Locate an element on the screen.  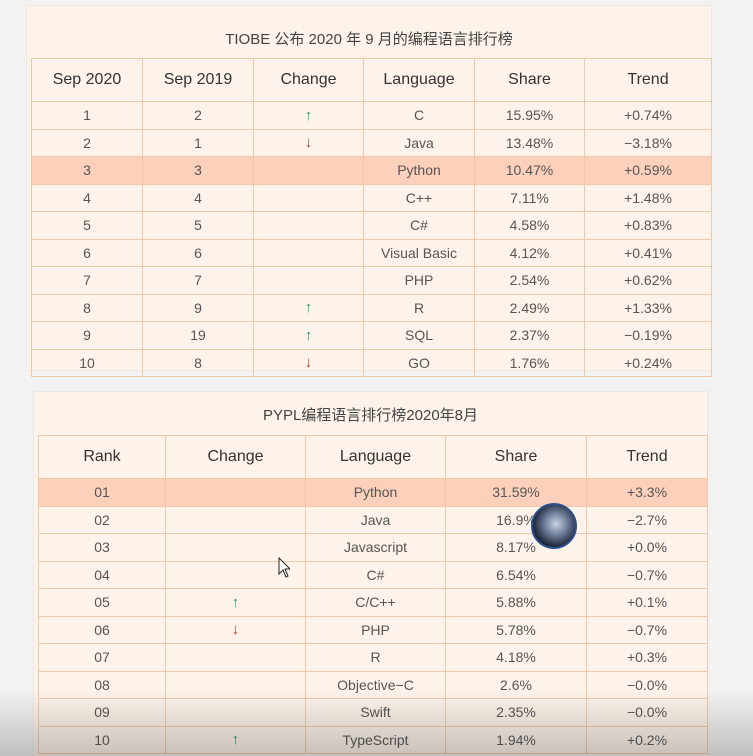
pypl-header-cell: Rank is located at coordinates (102, 457).